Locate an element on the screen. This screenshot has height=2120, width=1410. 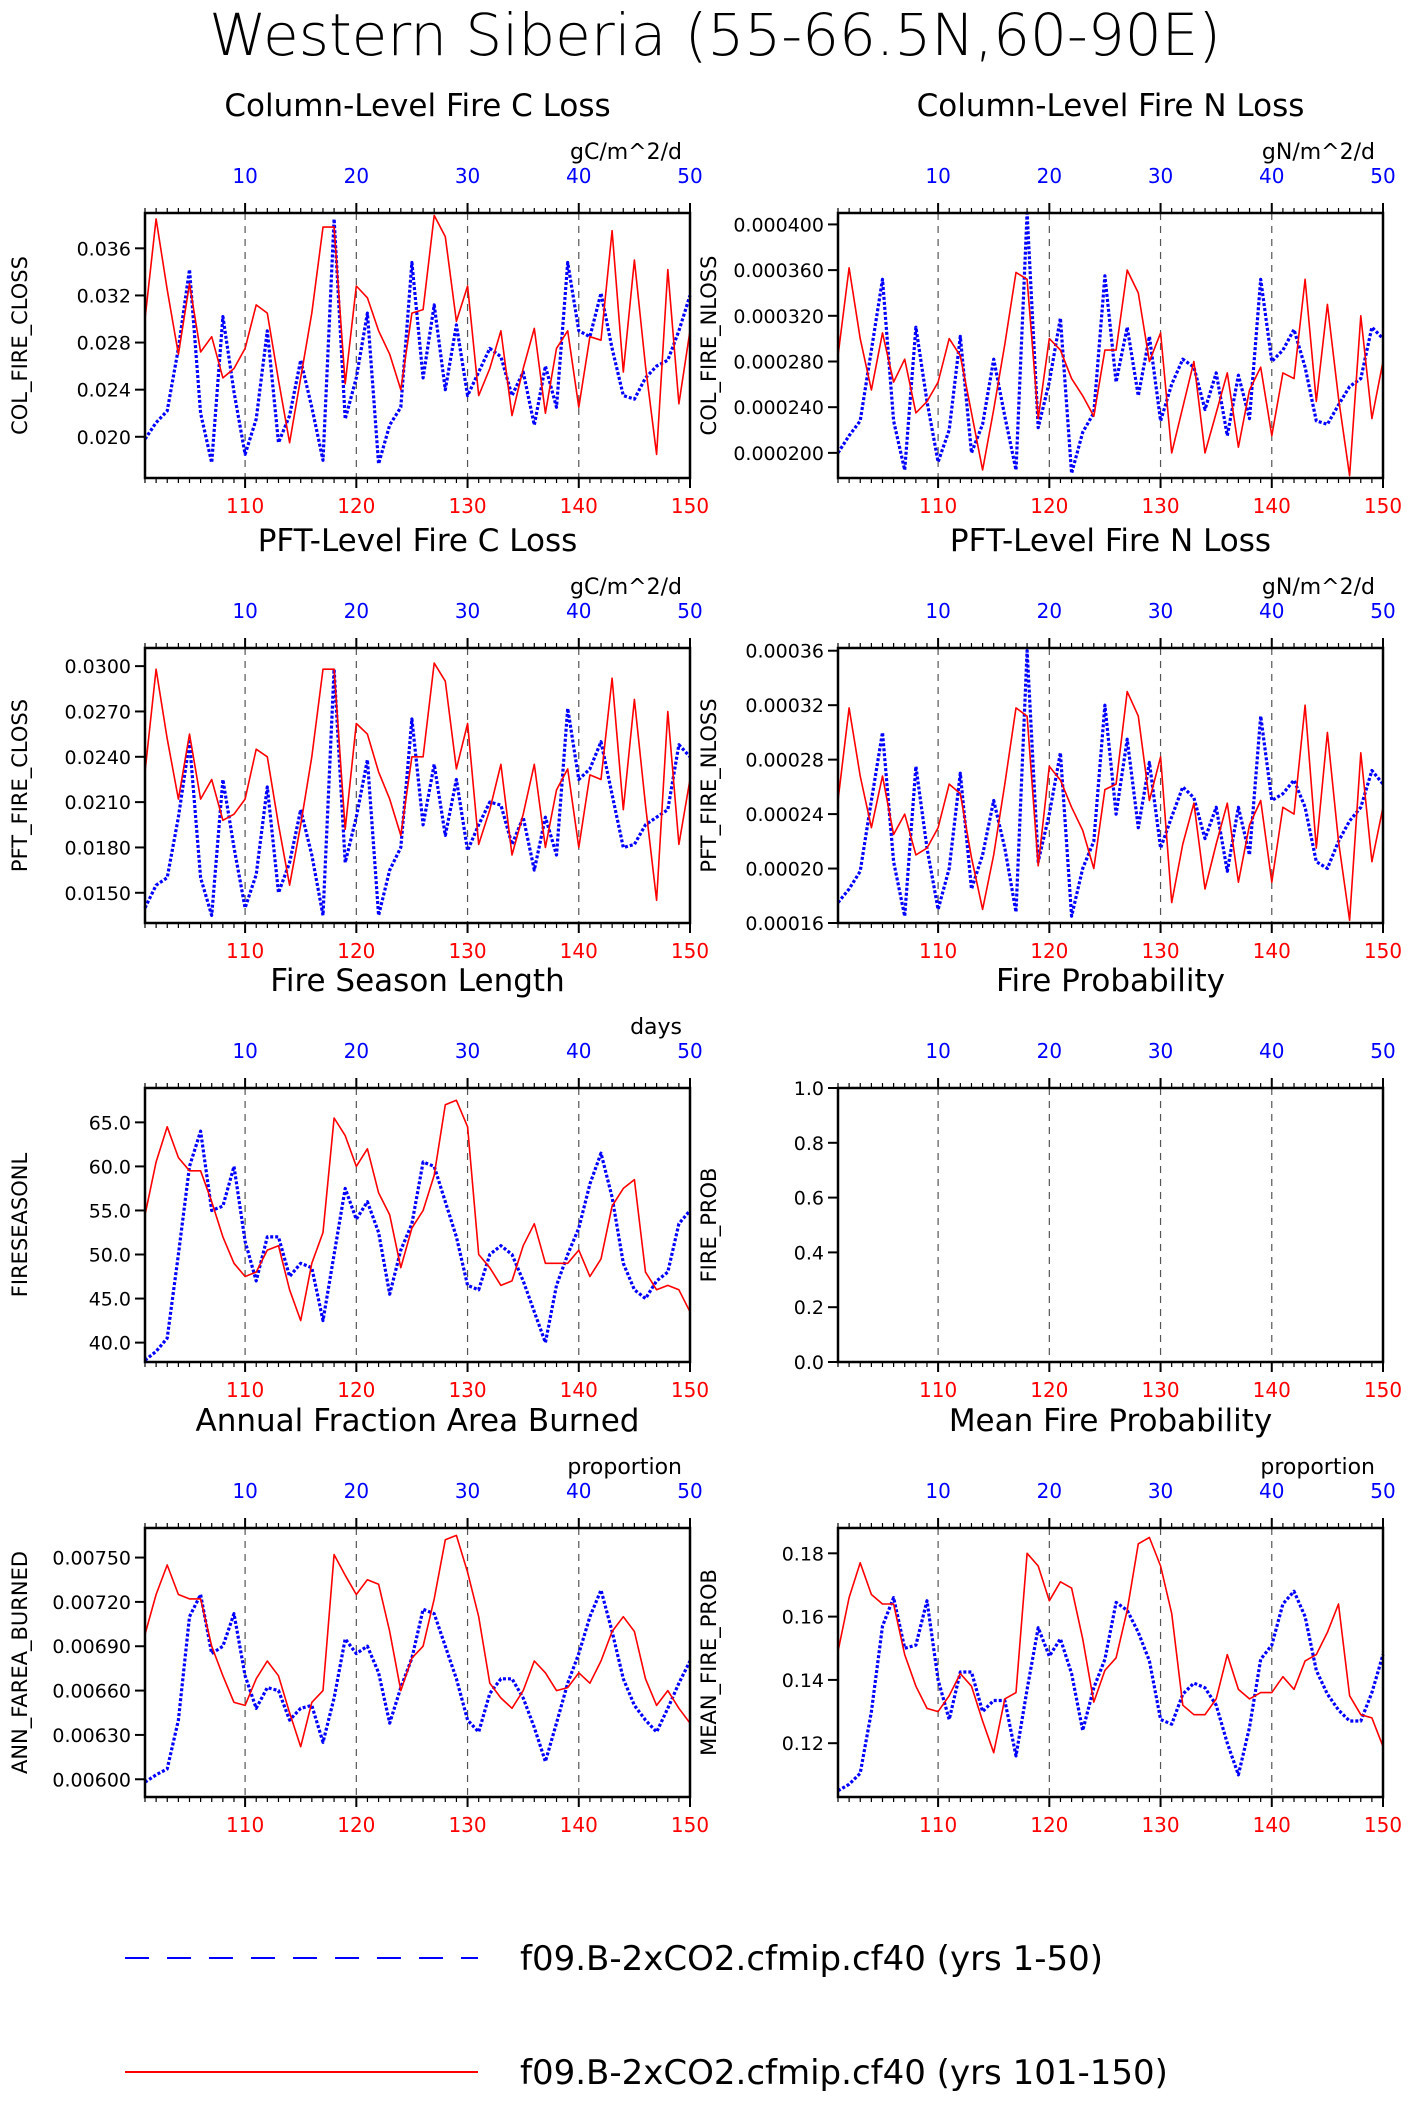
y-tick-label: 0.4 is located at coordinates (809, 1253).